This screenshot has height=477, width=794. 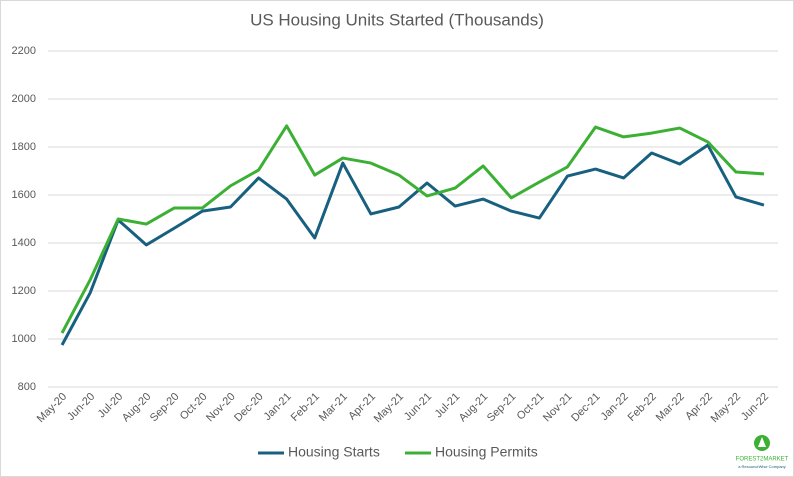 I want to click on y-tick-label: 1400, so click(x=24, y=243).